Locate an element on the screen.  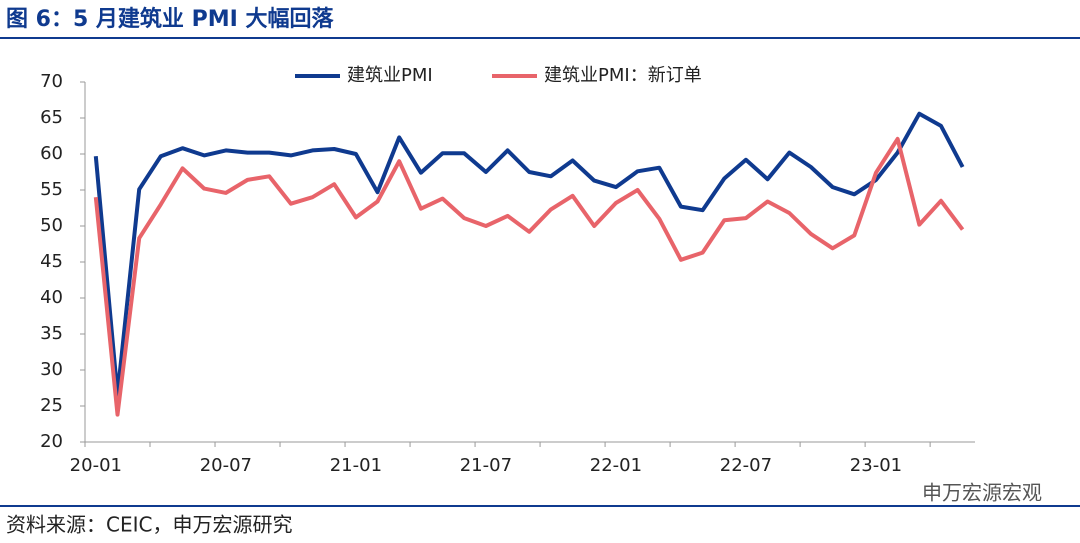
x-tick-label: 21-07 is located at coordinates (486, 465).